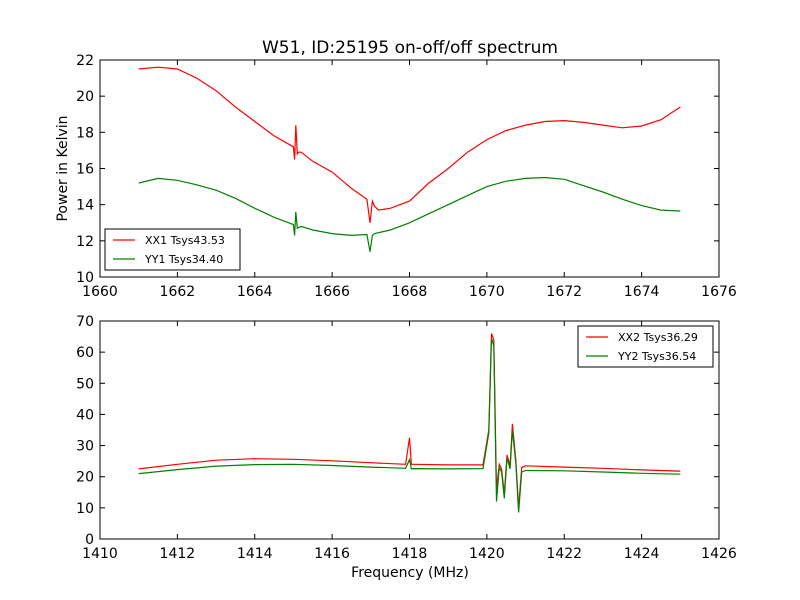 The image size is (800, 600). Describe the element at coordinates (410, 48) in the screenshot. I see `figure-title: W51, ID:25195 on-off/off spectrum` at that location.